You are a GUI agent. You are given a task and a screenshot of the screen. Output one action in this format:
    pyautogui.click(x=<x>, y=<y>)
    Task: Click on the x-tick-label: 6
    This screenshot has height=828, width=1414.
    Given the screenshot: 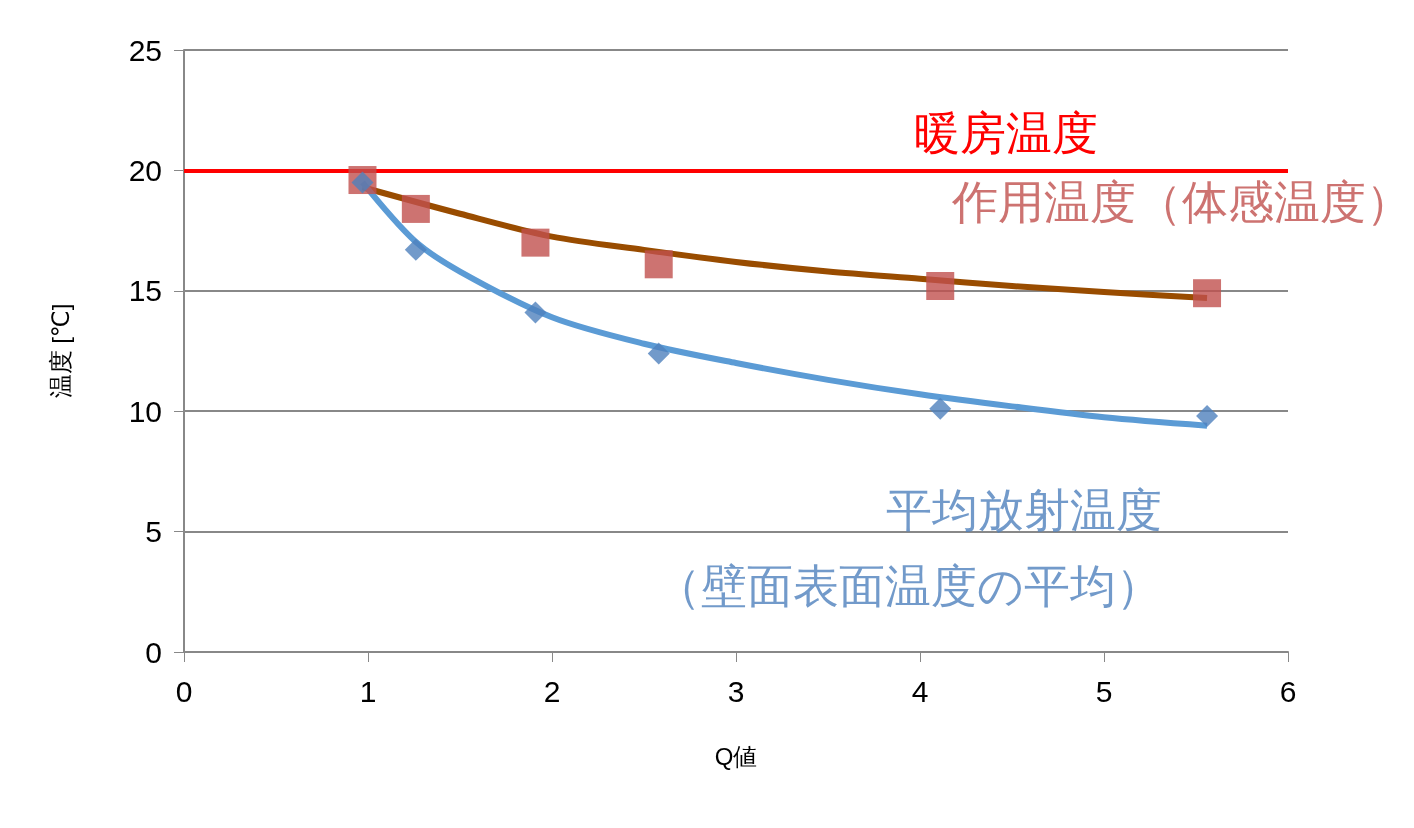 What is the action you would take?
    pyautogui.click(x=1288, y=691)
    